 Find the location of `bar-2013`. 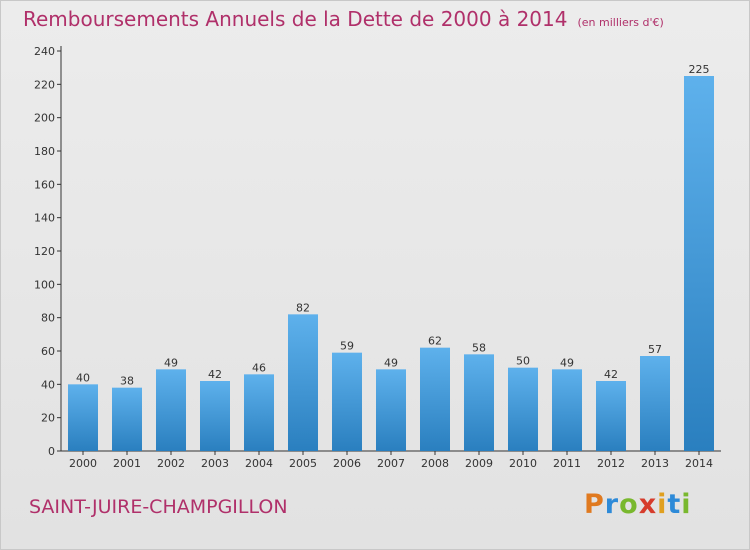

bar-2013 is located at coordinates (655, 403).